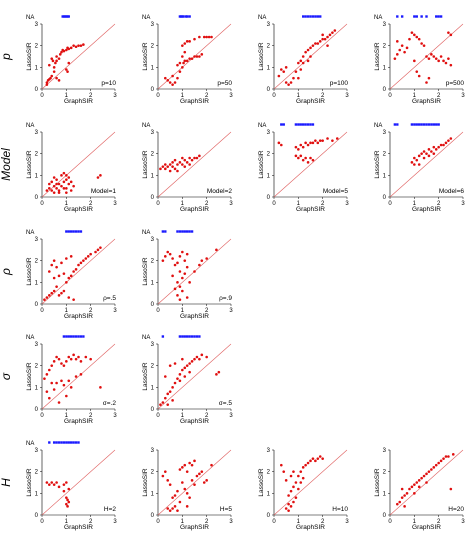  I want to click on panel-annotation: p=50, so click(224, 83).